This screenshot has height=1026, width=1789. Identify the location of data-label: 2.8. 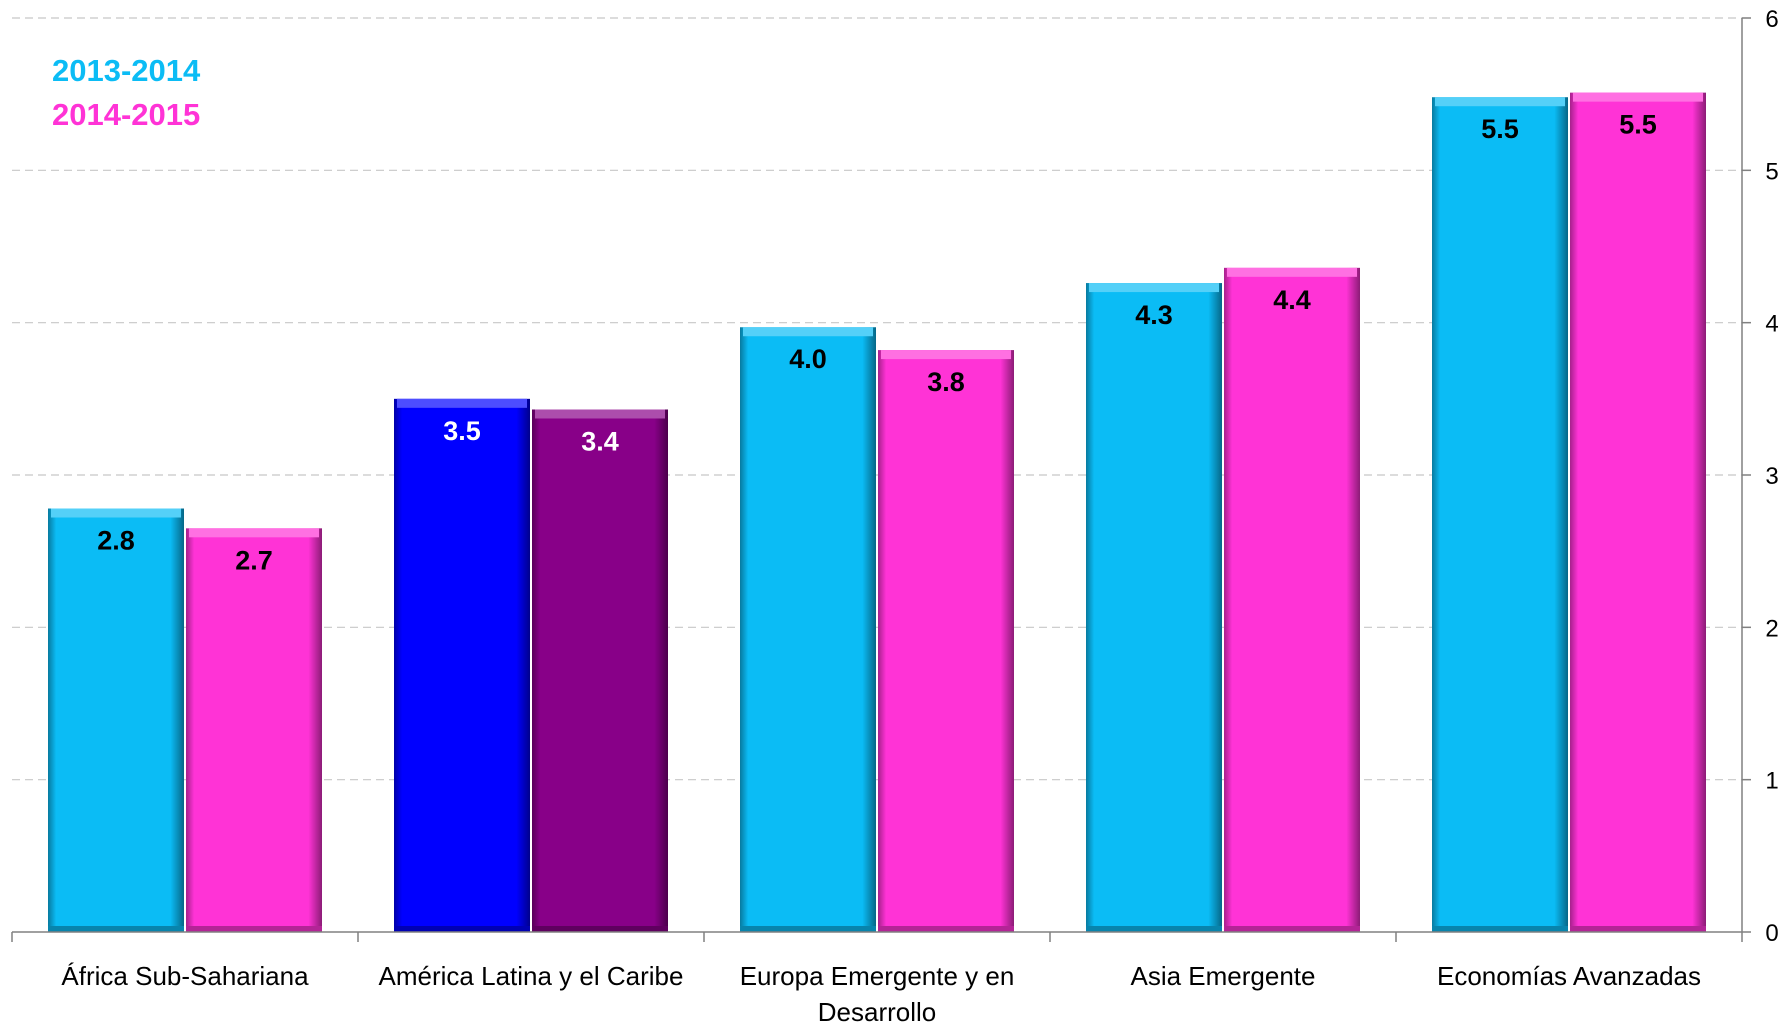
(116, 541).